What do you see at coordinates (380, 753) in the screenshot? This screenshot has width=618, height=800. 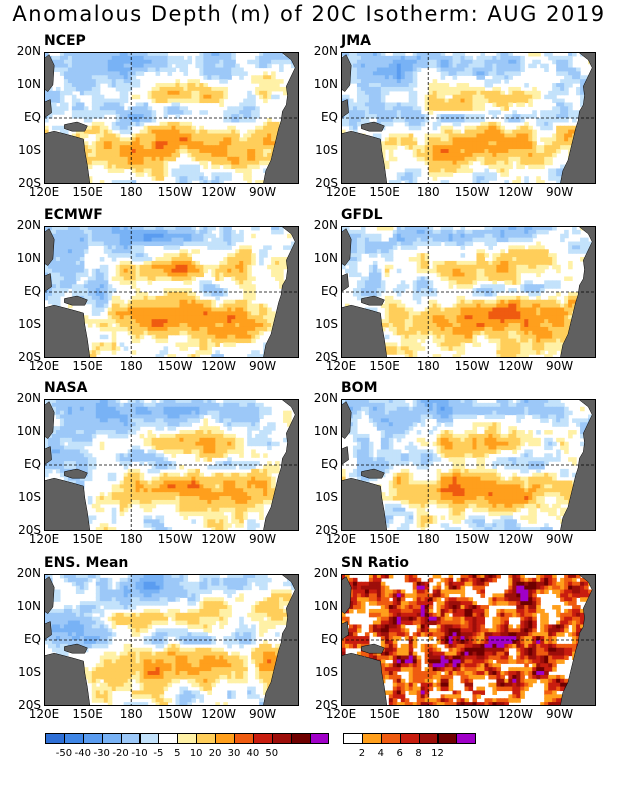 I see `snr-colorbar-label: 4` at bounding box center [380, 753].